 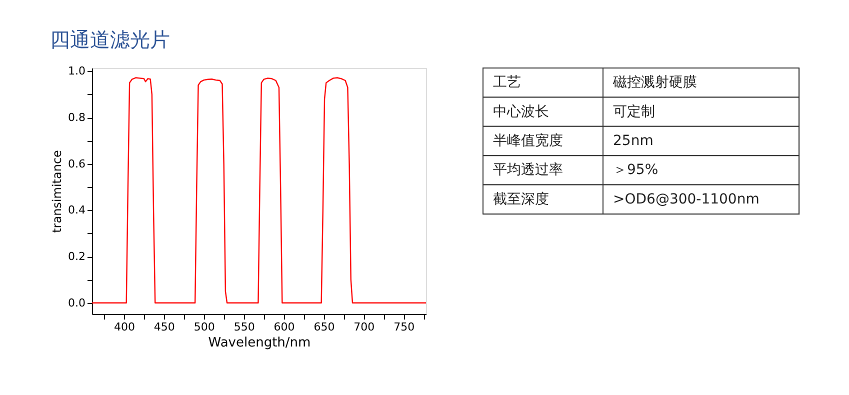 What do you see at coordinates (521, 199) in the screenshot?
I see `text: 截至深度` at bounding box center [521, 199].